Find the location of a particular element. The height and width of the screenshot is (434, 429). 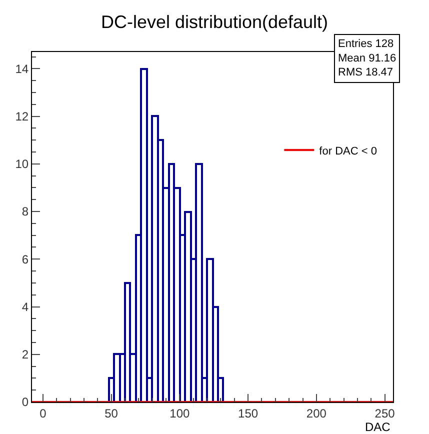

y-tick-label: 14 is located at coordinates (22, 69).